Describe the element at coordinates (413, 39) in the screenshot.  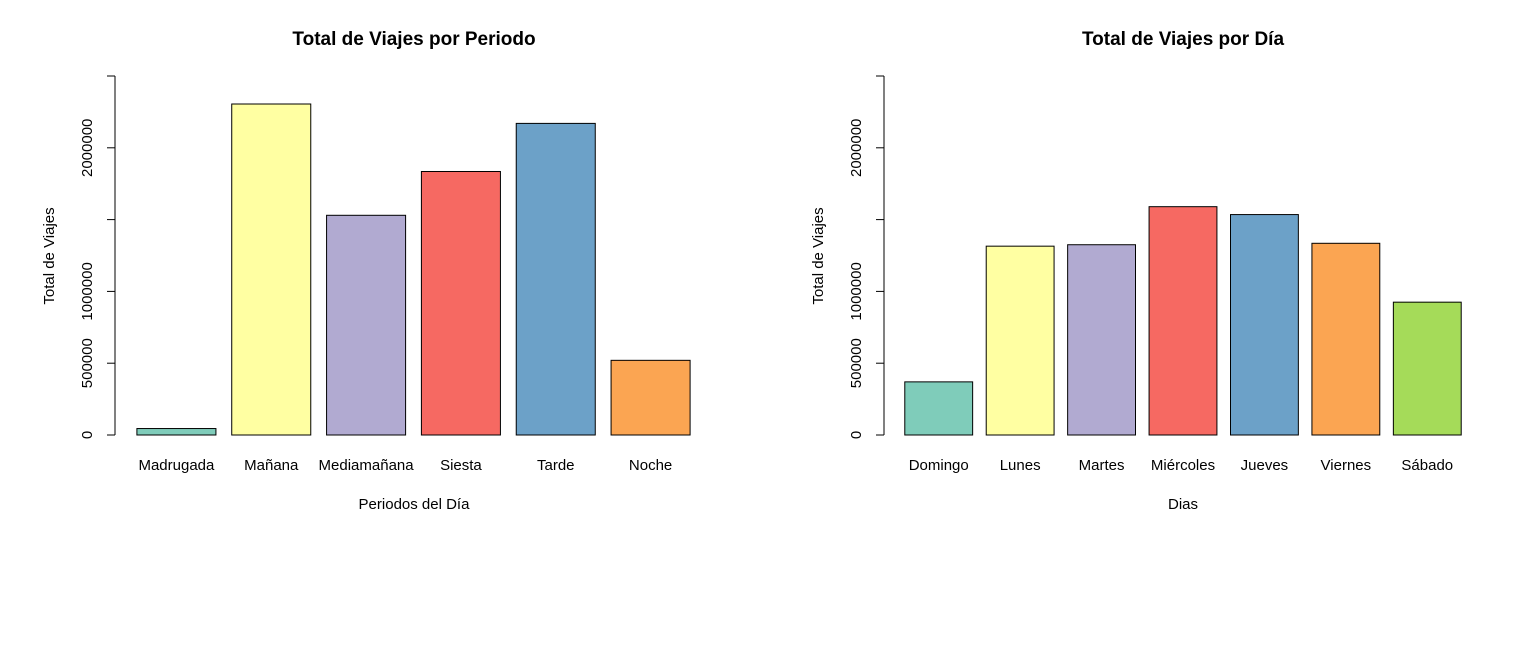
I see `chart-title: Total de Viajes por Periodo` at that location.